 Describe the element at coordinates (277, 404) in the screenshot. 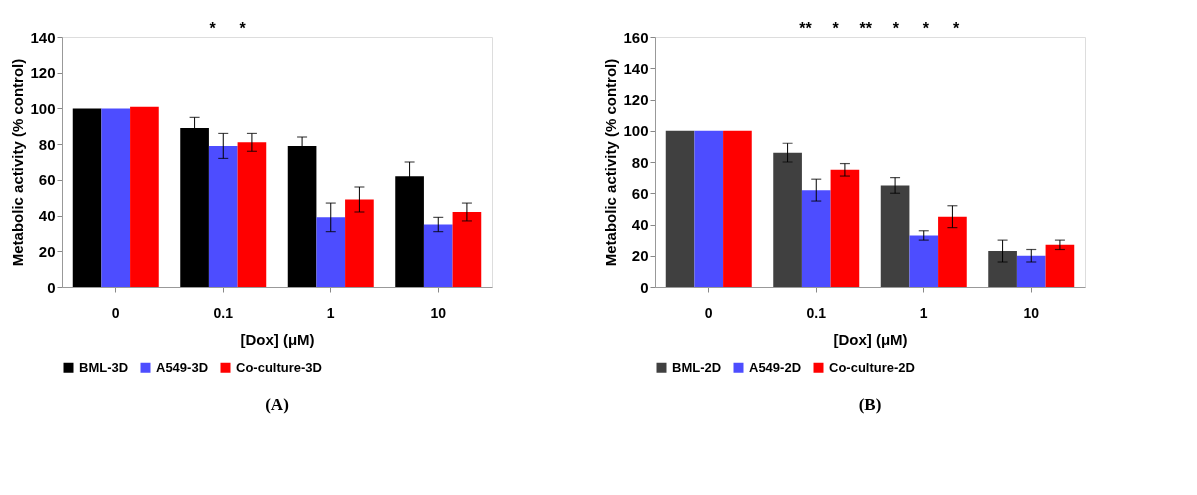

I see `text: (A)` at that location.